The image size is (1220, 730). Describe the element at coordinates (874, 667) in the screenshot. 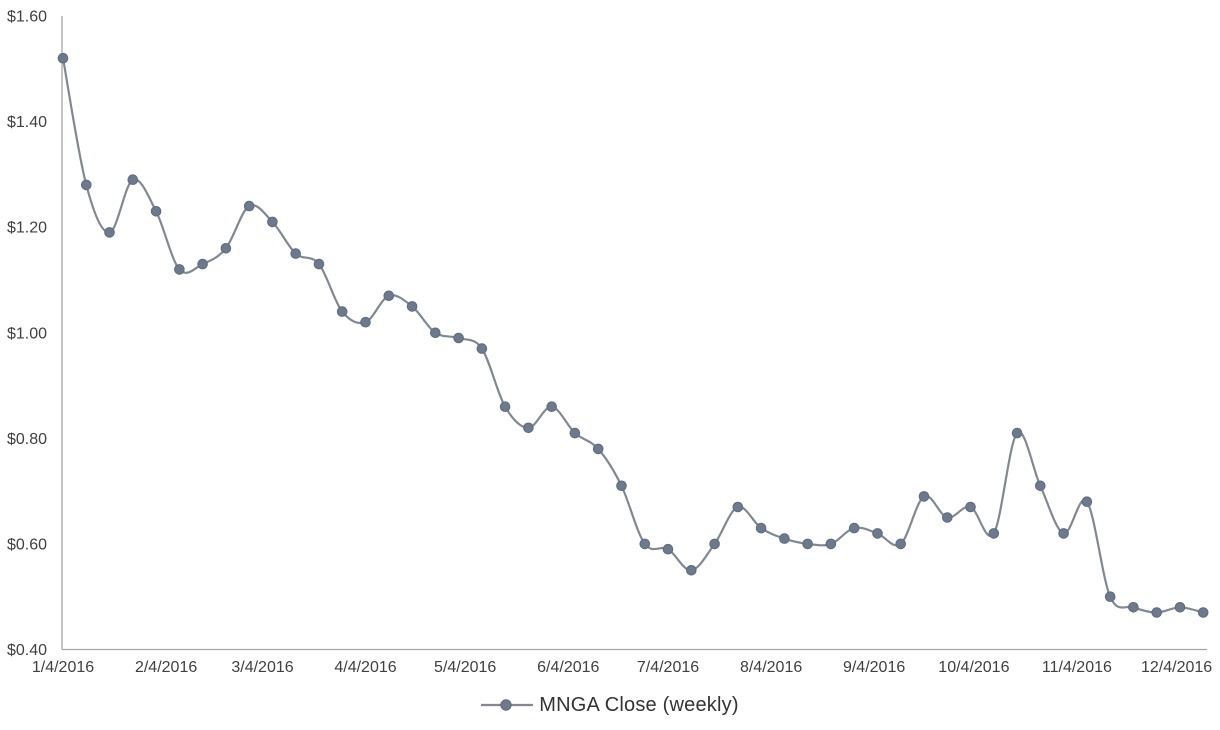

I see `x-axis-tick-label: 9/4/2016` at that location.